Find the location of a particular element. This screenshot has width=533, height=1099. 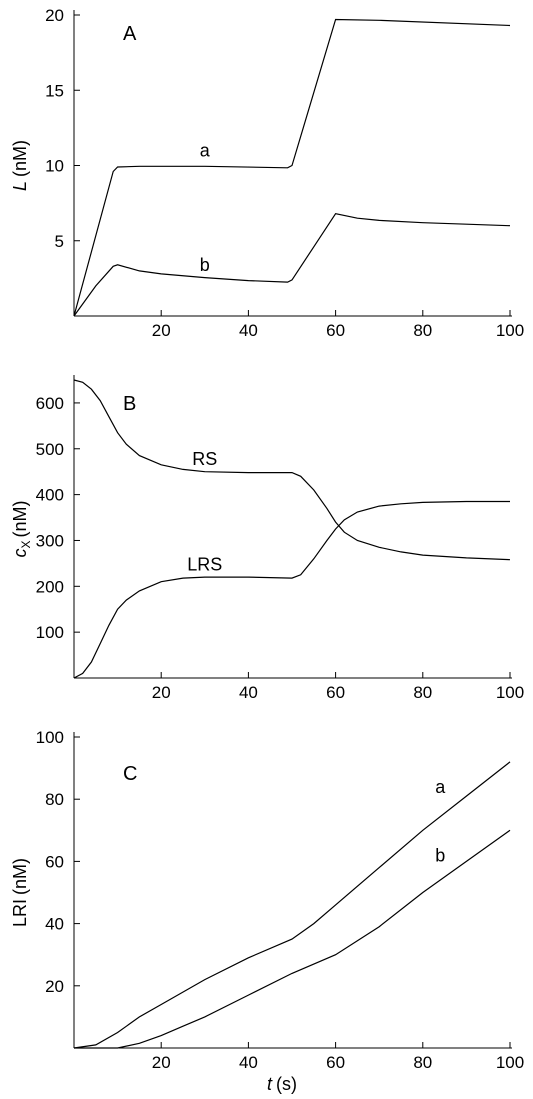

y-tick-label: 200 is located at coordinates (50, 586).